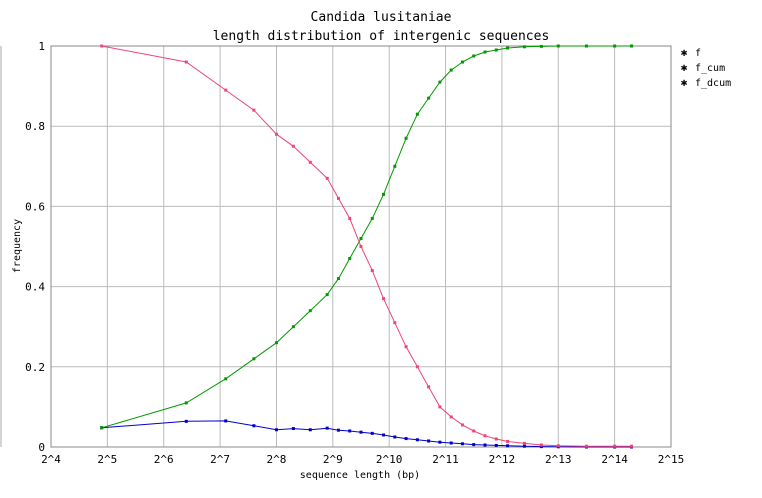  I want to click on x-tick-label: 2^7, so click(220, 459).